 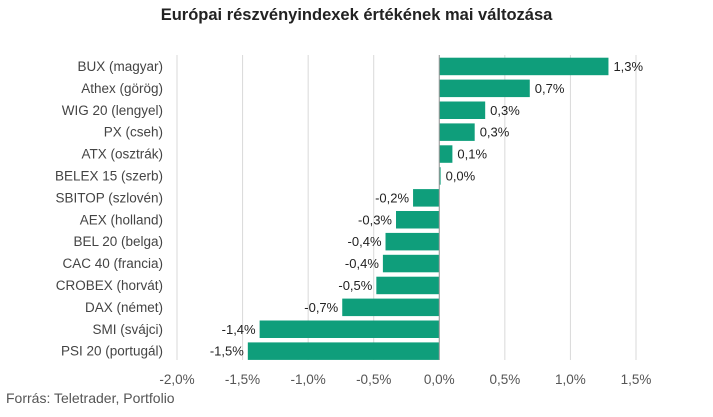 I want to click on data-label: 0,1%, so click(x=472, y=154).